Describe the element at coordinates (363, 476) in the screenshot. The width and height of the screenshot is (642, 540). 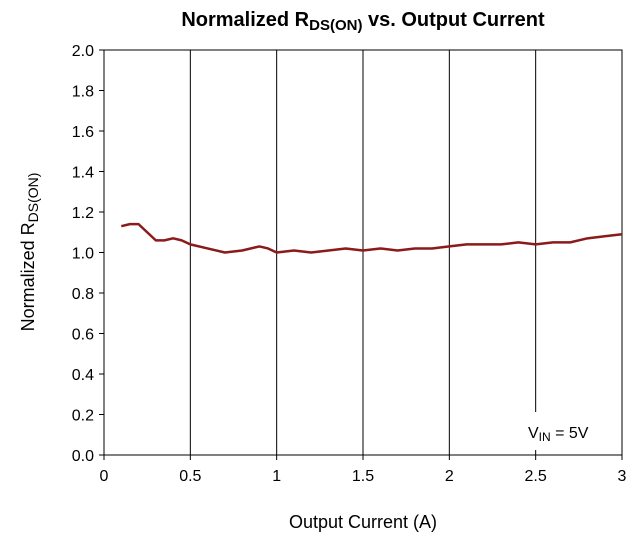
I see `x-tick-label: 1.5` at that location.